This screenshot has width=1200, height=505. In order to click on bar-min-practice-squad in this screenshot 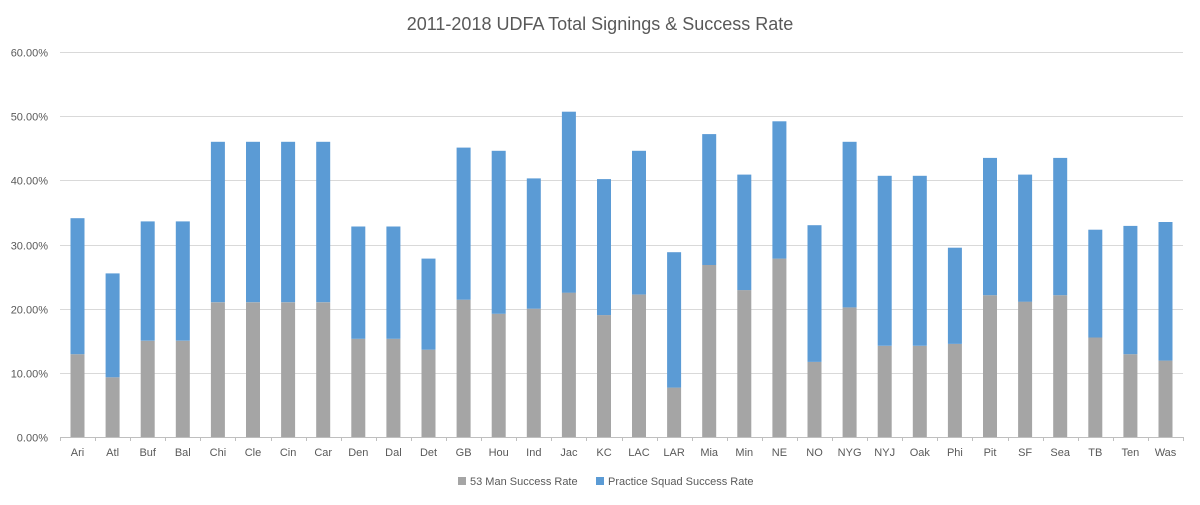, I will do `click(744, 232)`.